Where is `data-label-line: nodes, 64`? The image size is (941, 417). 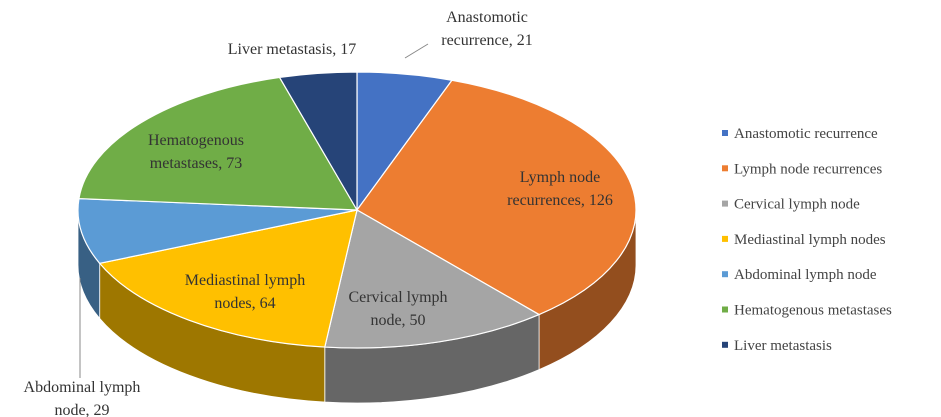
data-label-line: nodes, 64 is located at coordinates (244, 303).